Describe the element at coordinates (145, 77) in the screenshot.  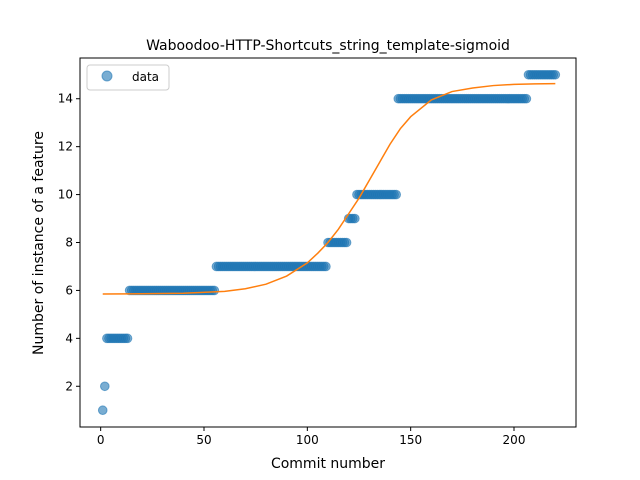
I see `legend-label-data: data` at that location.